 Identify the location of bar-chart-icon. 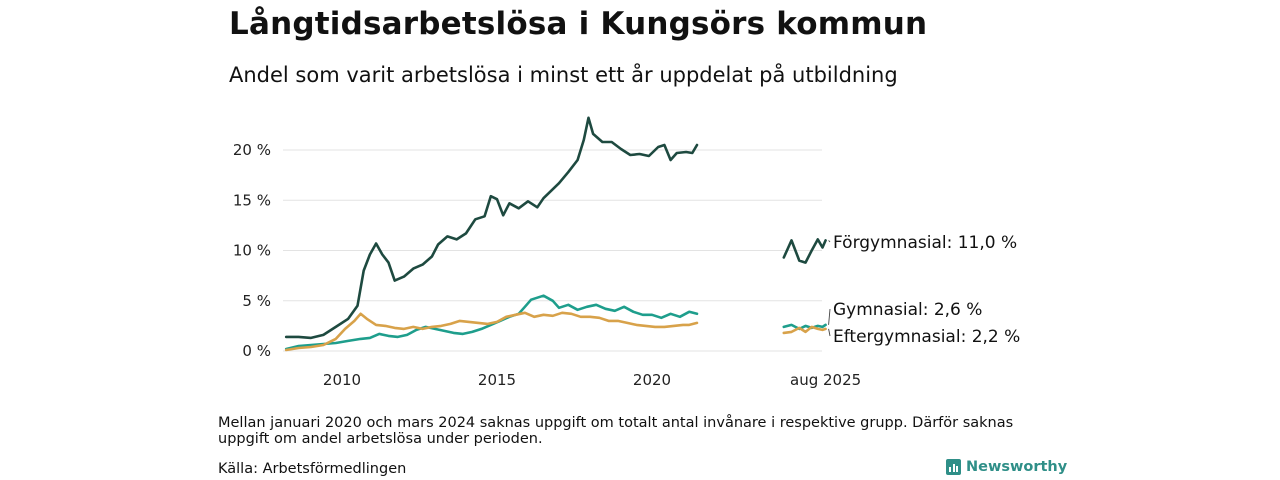
(953, 467).